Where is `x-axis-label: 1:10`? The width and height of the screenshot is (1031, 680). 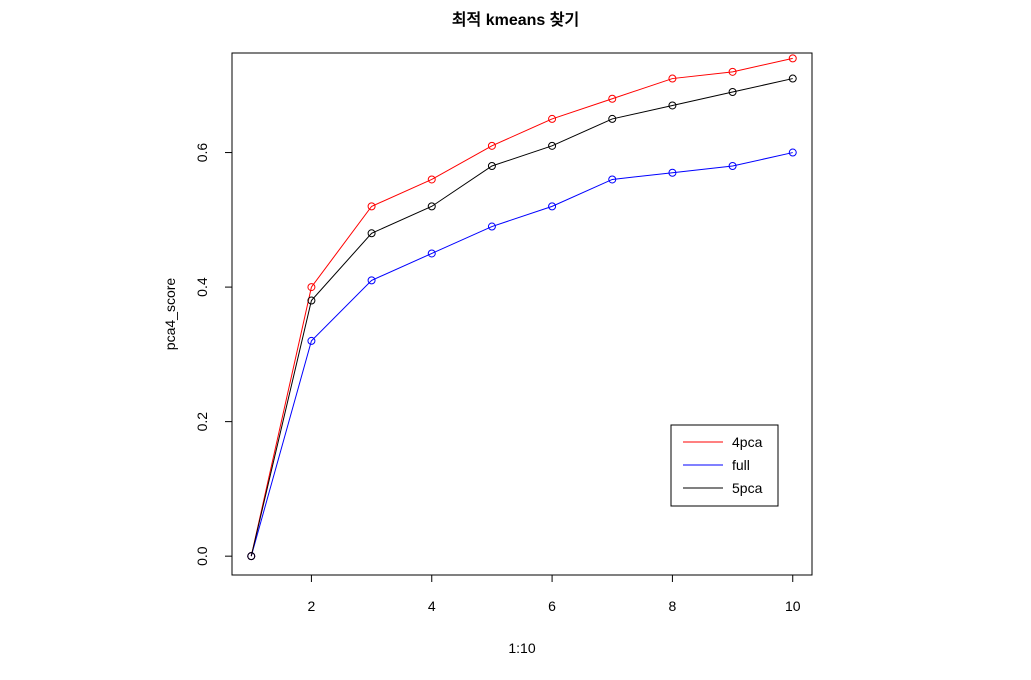
x-axis-label: 1:10 is located at coordinates (521, 648).